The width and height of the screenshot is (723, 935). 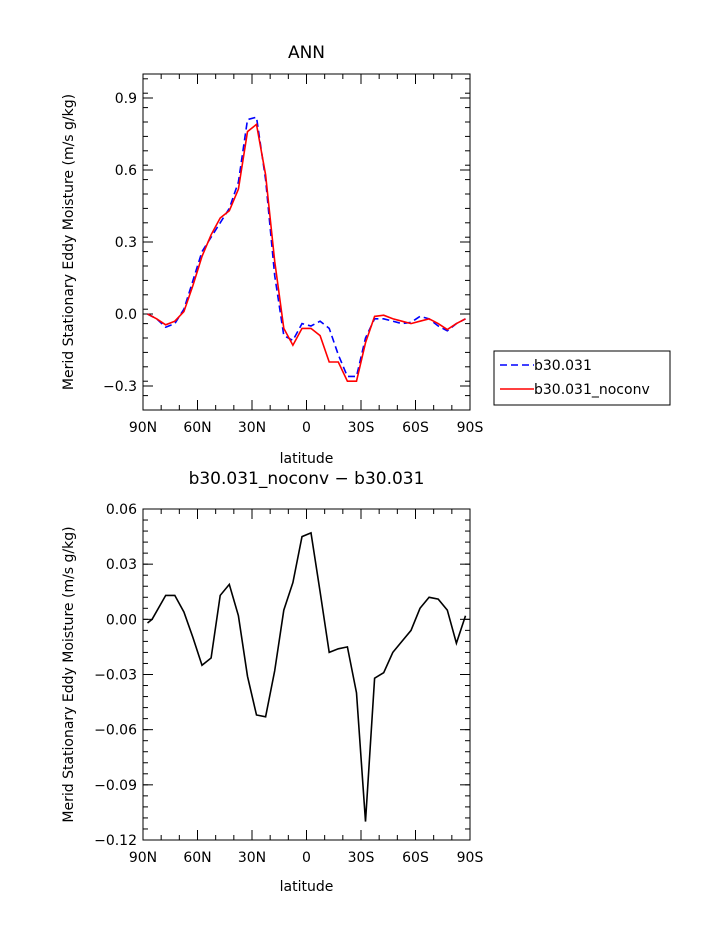 I want to click on legend: b30.031 b30.031_noconv, so click(x=582, y=378).